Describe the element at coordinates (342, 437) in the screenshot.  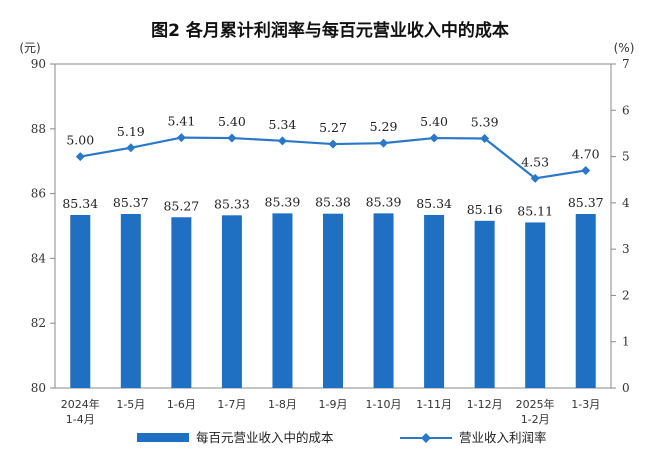
I see `legend: 每百元营业收入中的成本 营业收入利润率` at that location.